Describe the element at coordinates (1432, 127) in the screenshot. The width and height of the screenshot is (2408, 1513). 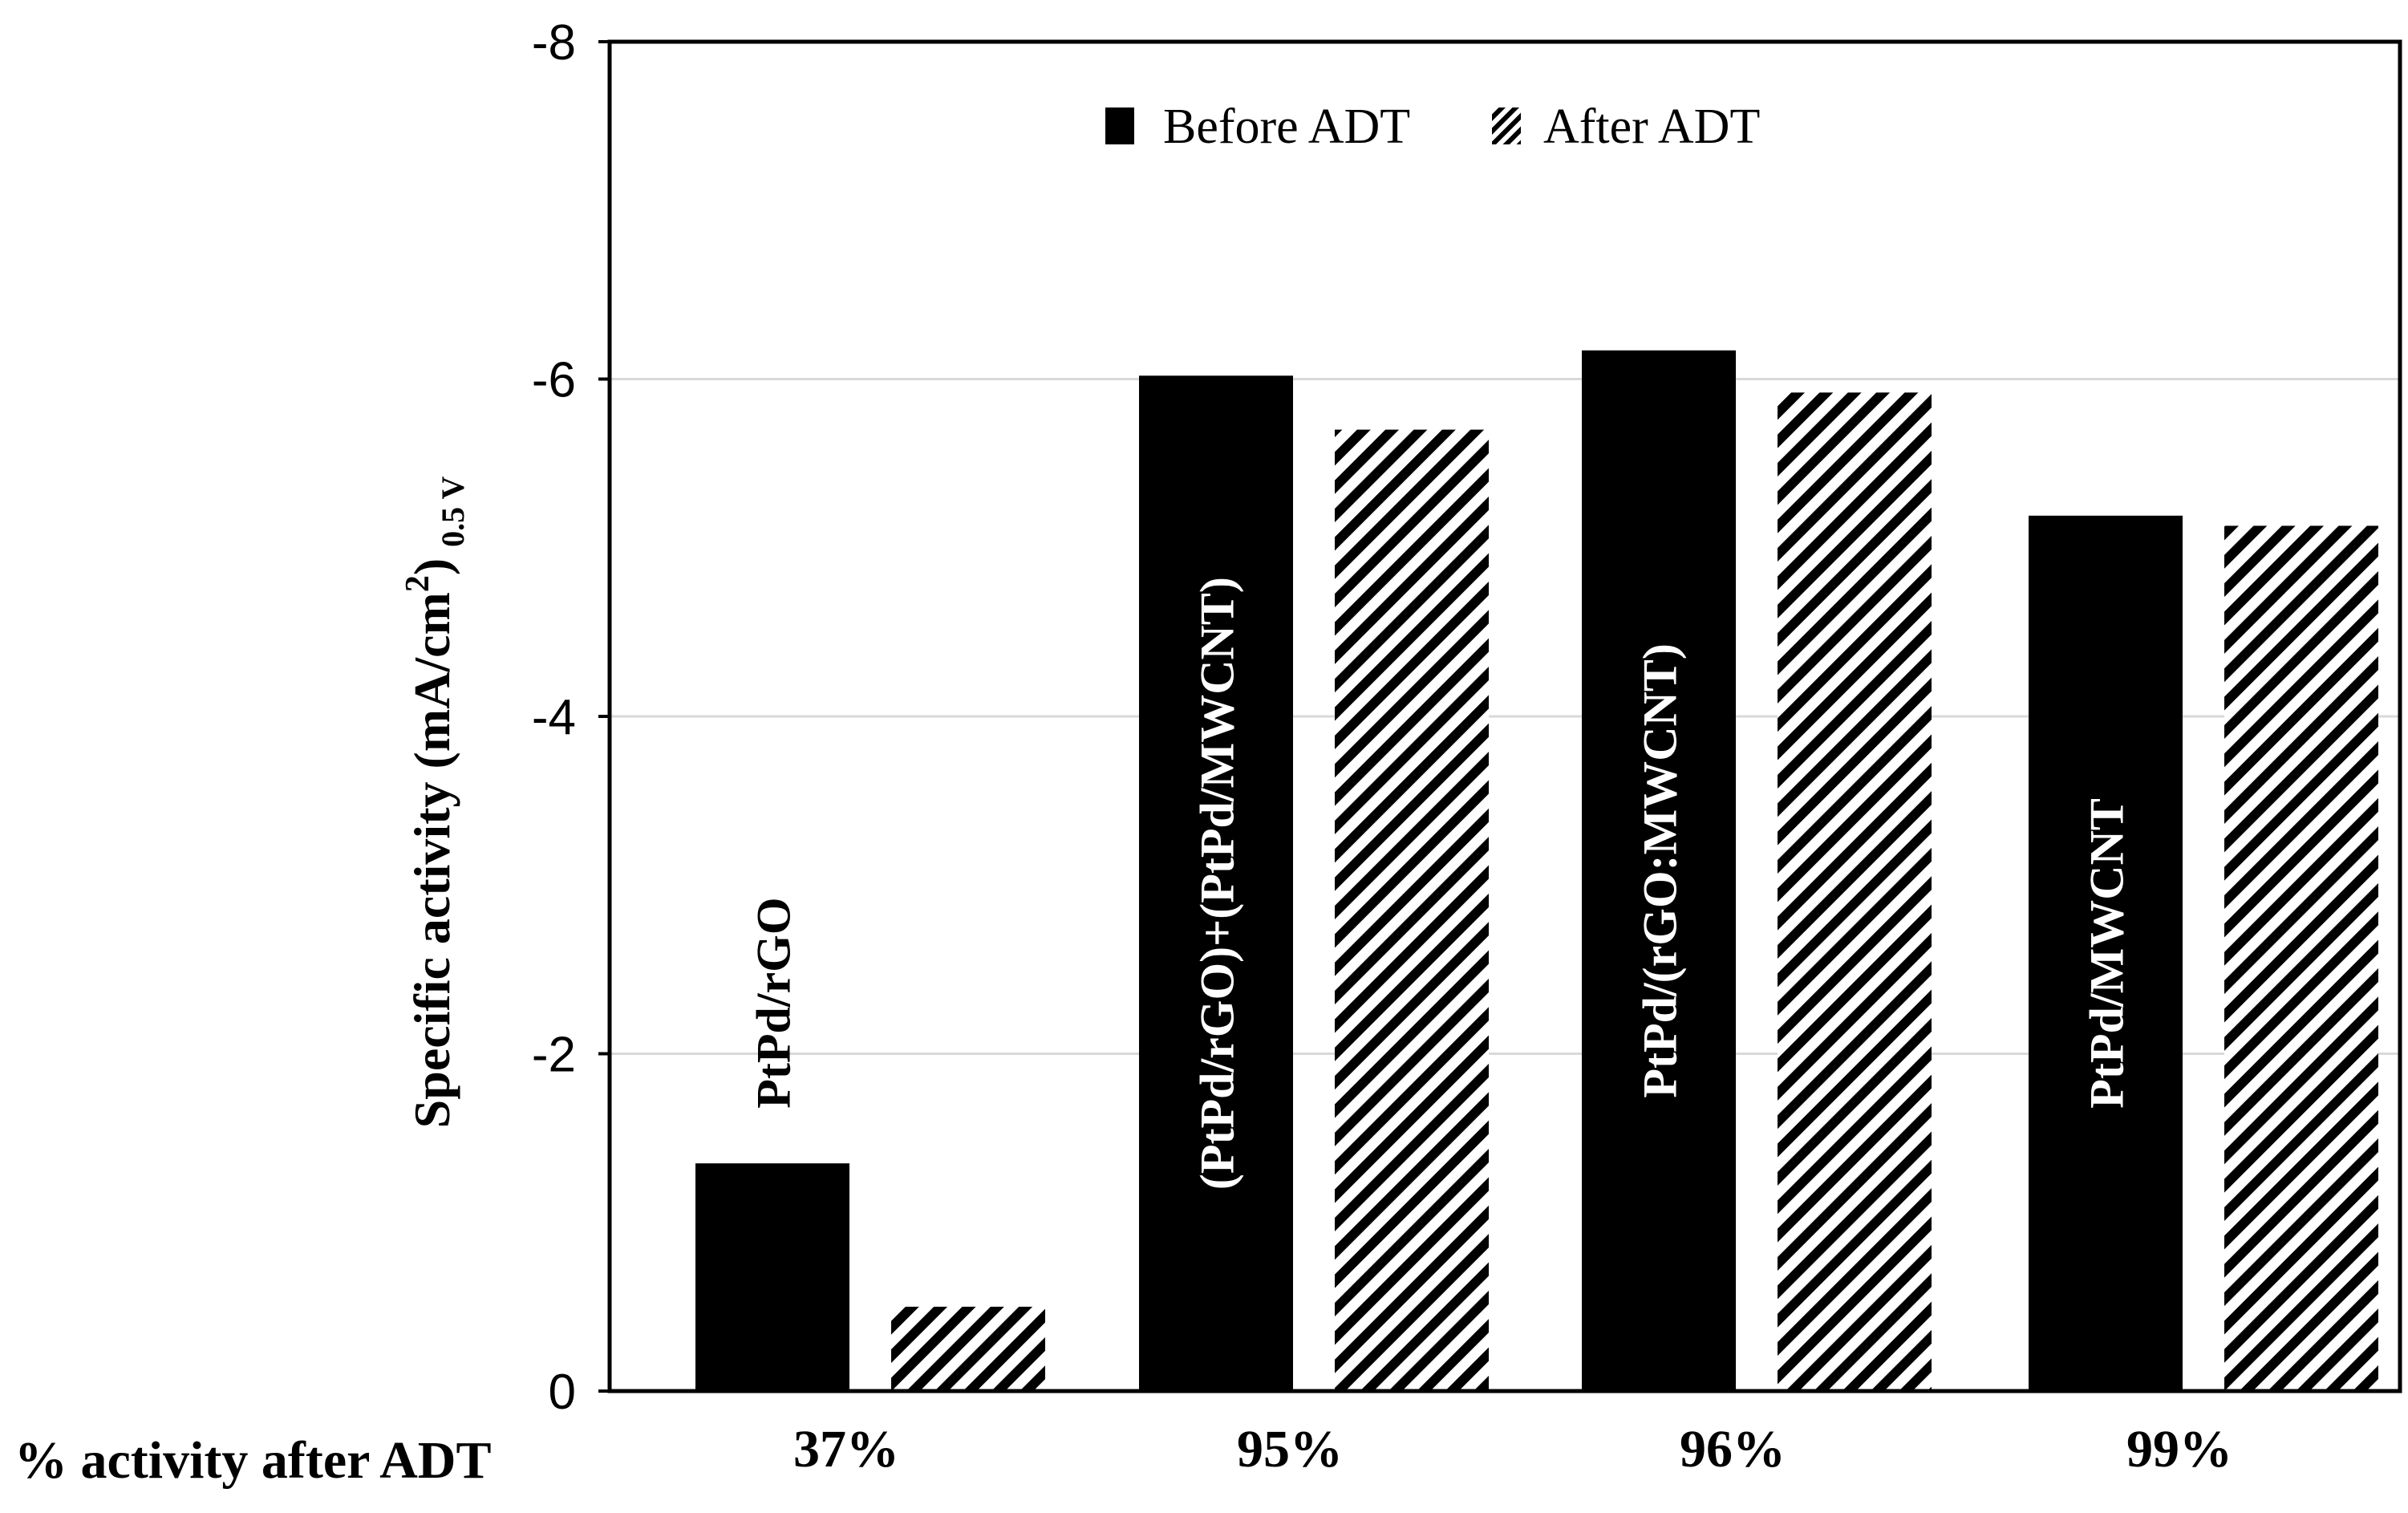
I see `legend: Before ADT After ADT` at that location.